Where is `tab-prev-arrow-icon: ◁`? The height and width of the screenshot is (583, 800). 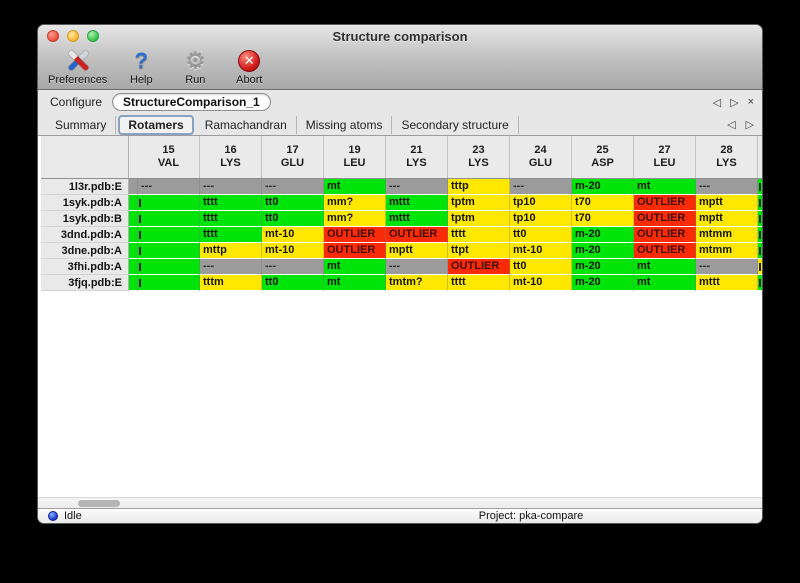 tab-prev-arrow-icon: ◁ is located at coordinates (731, 125).